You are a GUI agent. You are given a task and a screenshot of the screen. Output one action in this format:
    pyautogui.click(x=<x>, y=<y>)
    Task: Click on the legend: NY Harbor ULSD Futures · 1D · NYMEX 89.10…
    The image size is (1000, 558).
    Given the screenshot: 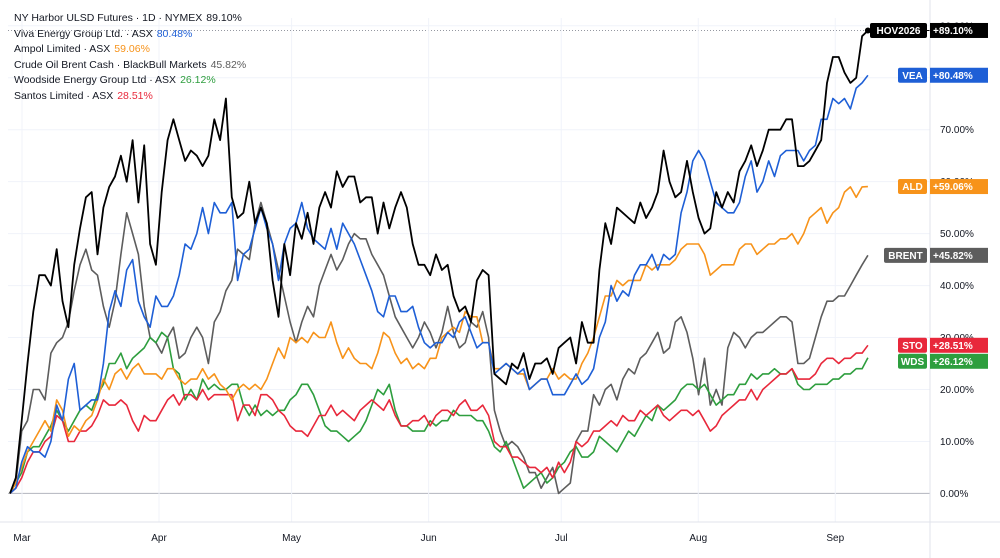 What is the action you would take?
    pyautogui.click(x=130, y=58)
    